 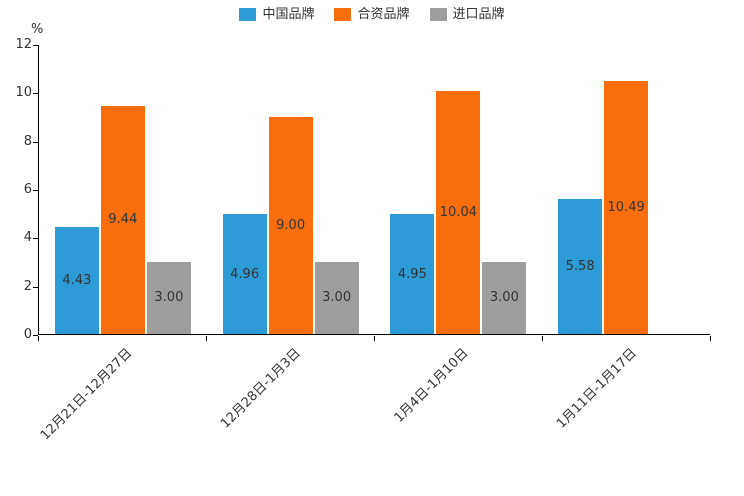 What do you see at coordinates (431, 385) in the screenshot?
I see `x-category-label: 1月4日-1月10日` at bounding box center [431, 385].